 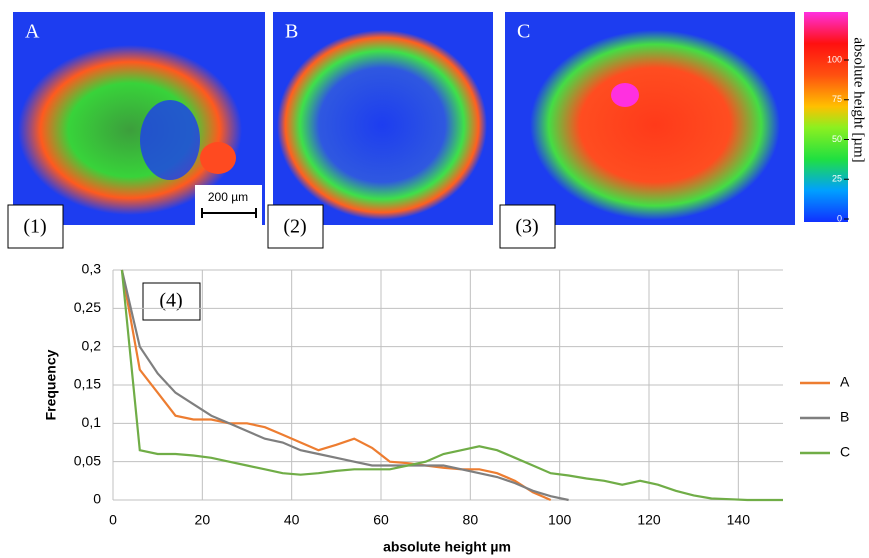 What do you see at coordinates (87, 384) in the screenshot?
I see `y-tick-label: 0,15` at bounding box center [87, 384].